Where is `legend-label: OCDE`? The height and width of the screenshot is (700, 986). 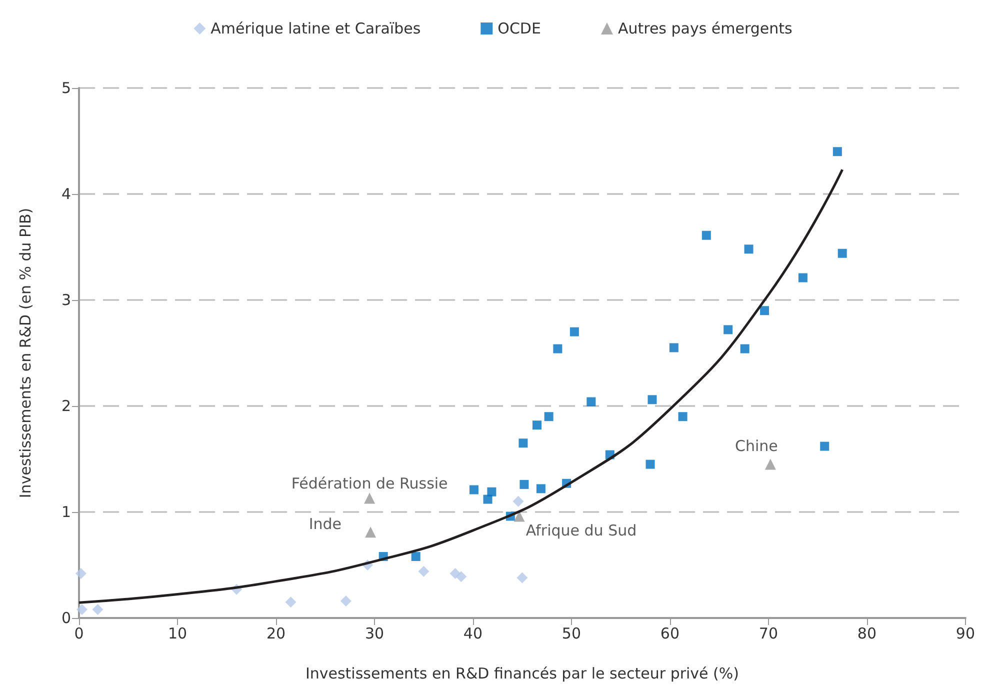 legend-label: OCDE is located at coordinates (519, 29).